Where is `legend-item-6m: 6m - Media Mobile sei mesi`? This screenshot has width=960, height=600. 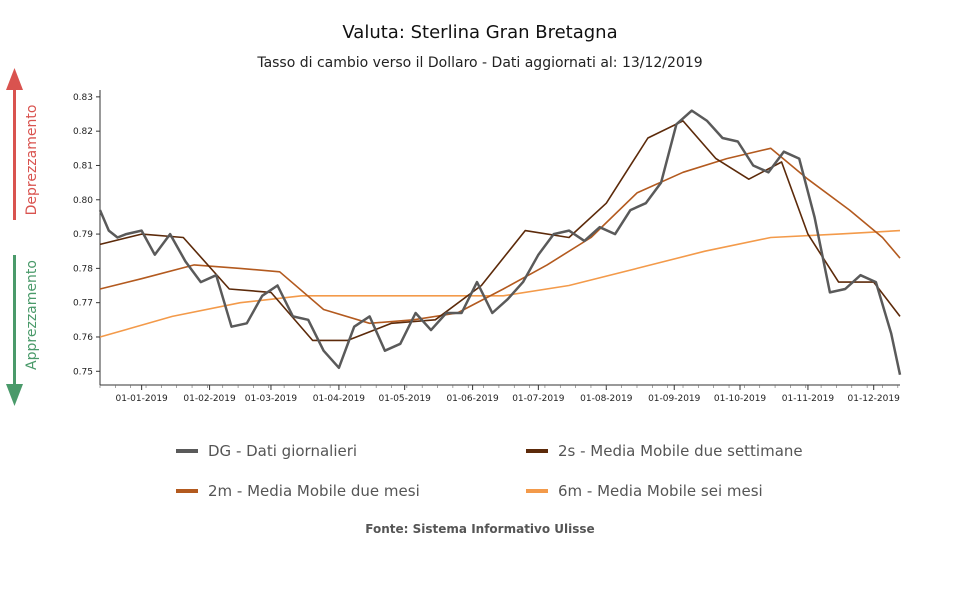
legend-item-6m: 6m - Media Mobile sei mesi is located at coordinates (644, 491).